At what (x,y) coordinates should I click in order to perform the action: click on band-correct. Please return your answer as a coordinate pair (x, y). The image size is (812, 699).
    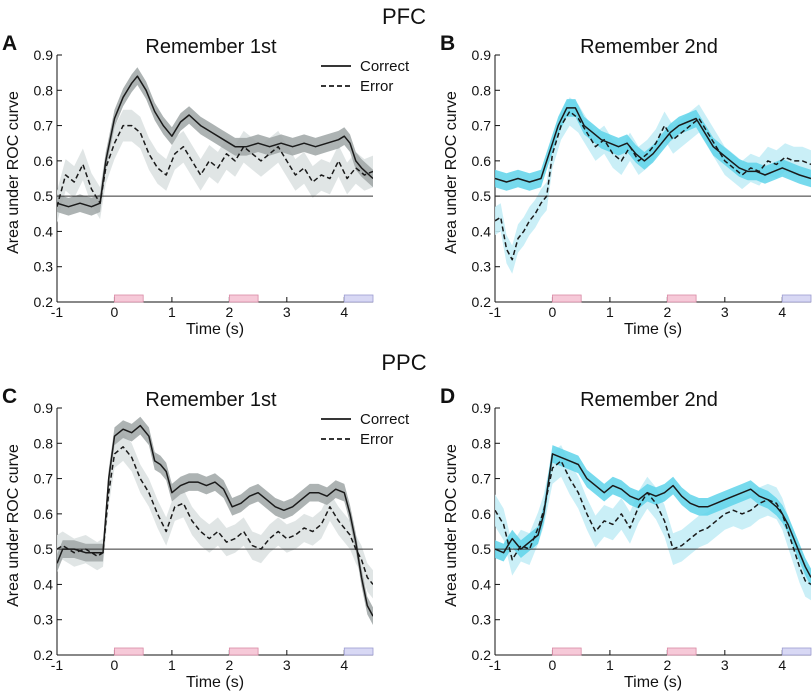
    Looking at the image, I should click on (653, 145).